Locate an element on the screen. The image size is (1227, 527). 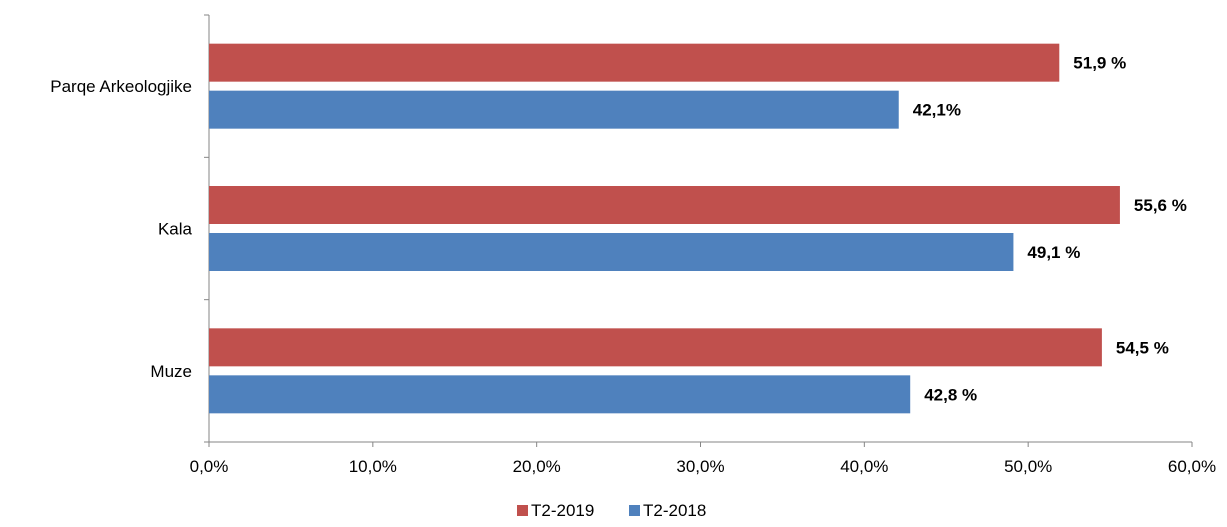
x-tick-label: 10,0% is located at coordinates (373, 466).